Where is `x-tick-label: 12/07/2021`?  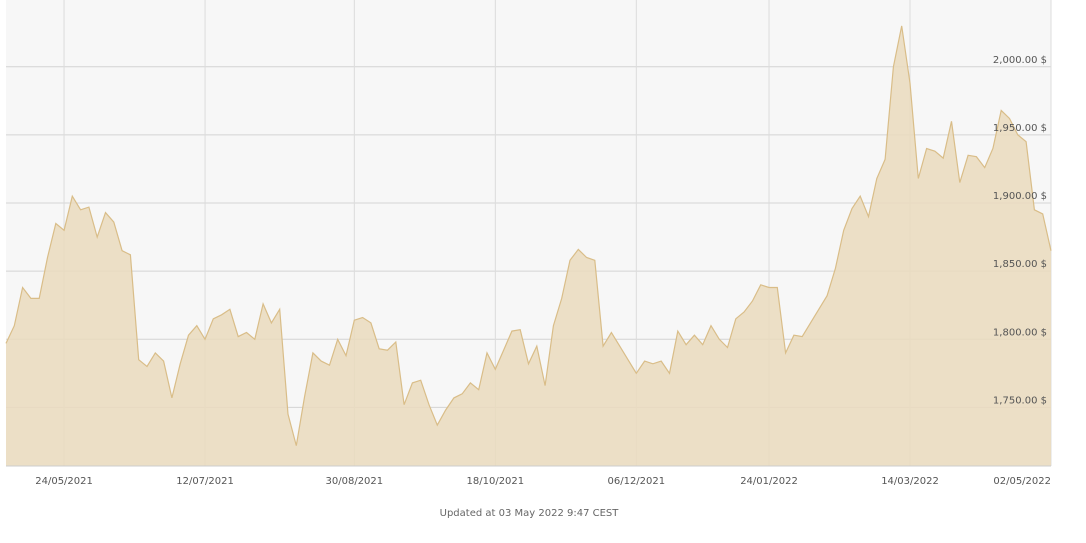 x-tick-label: 12/07/2021 is located at coordinates (205, 481).